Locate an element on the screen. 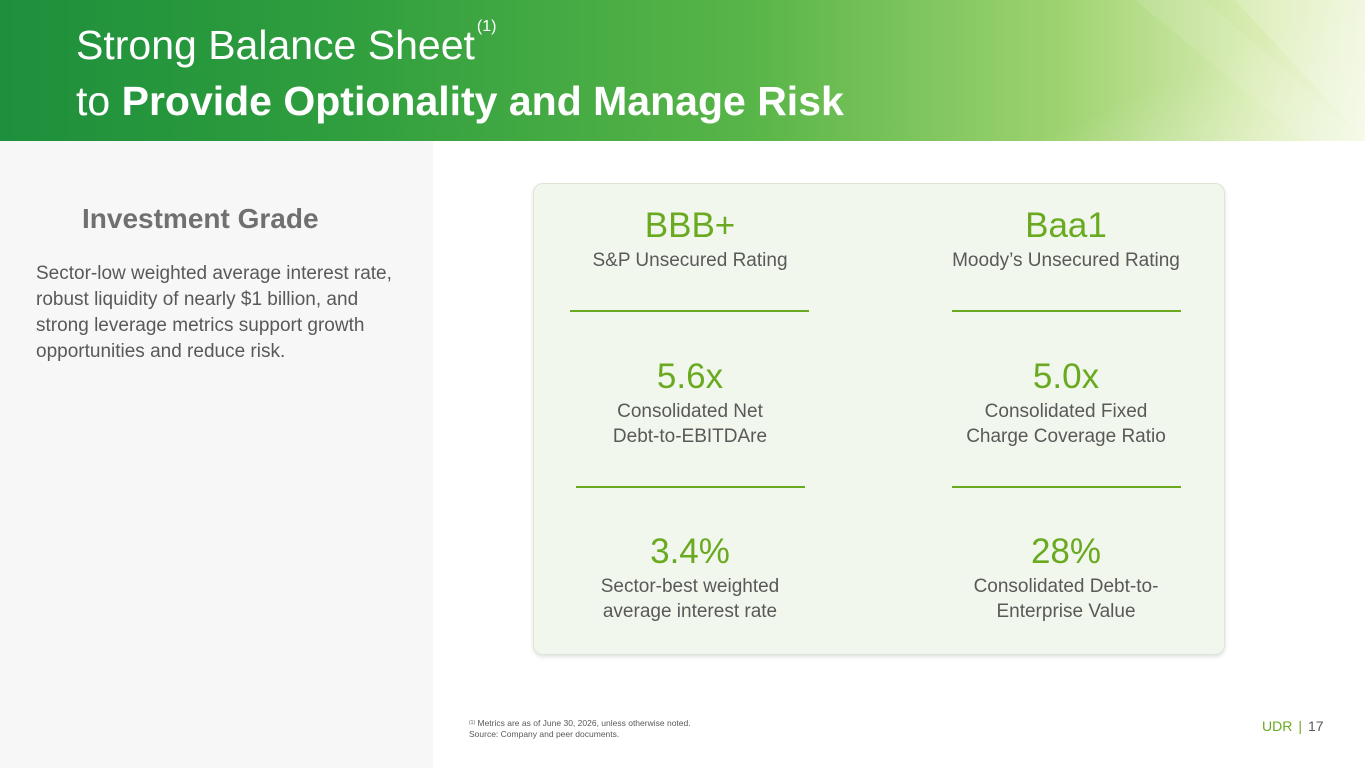  metric-label-line1: Consolidated Debt-to- is located at coordinates (1066, 586).